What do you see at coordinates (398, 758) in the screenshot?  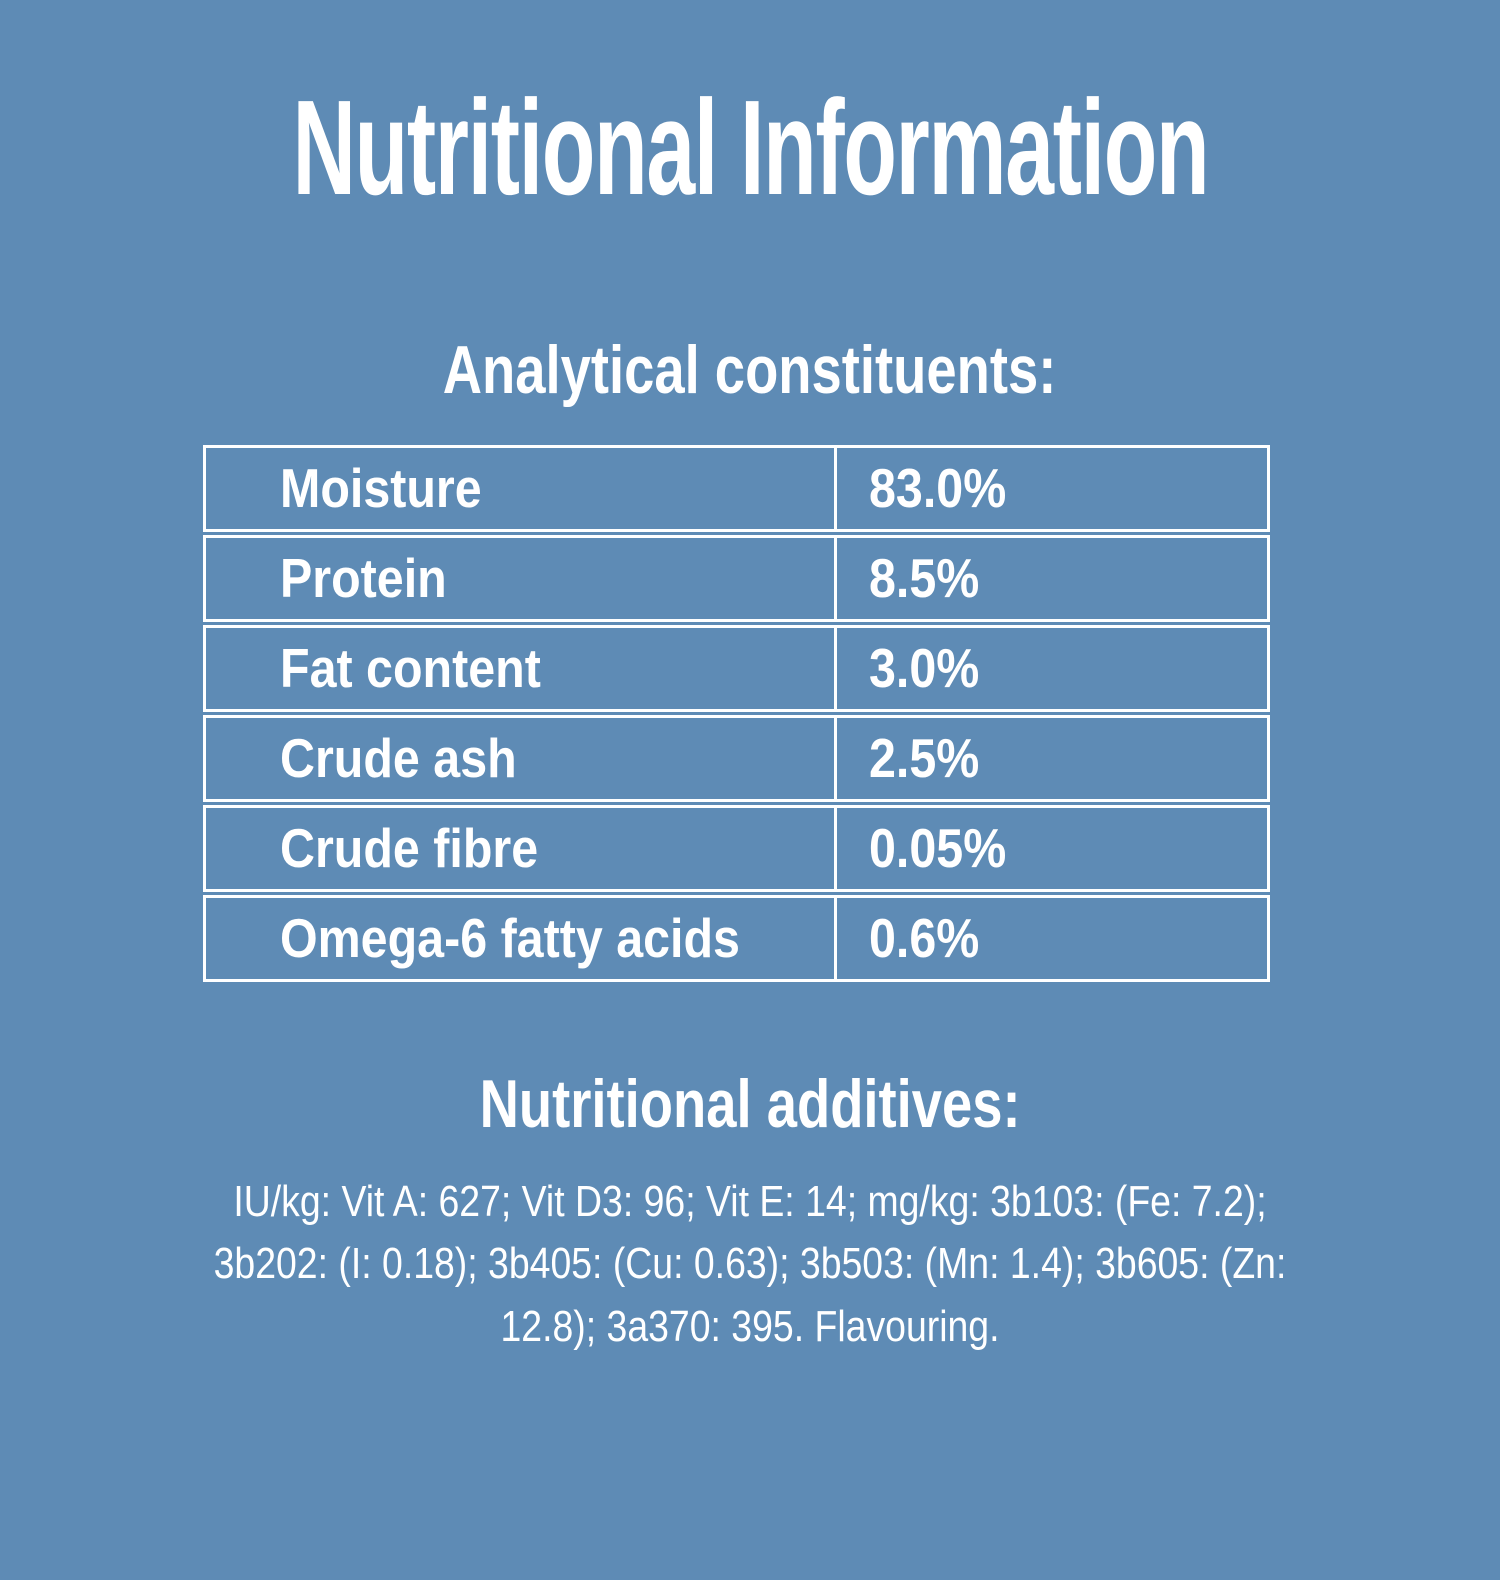 I see `nutrient-label: Crude ash` at bounding box center [398, 758].